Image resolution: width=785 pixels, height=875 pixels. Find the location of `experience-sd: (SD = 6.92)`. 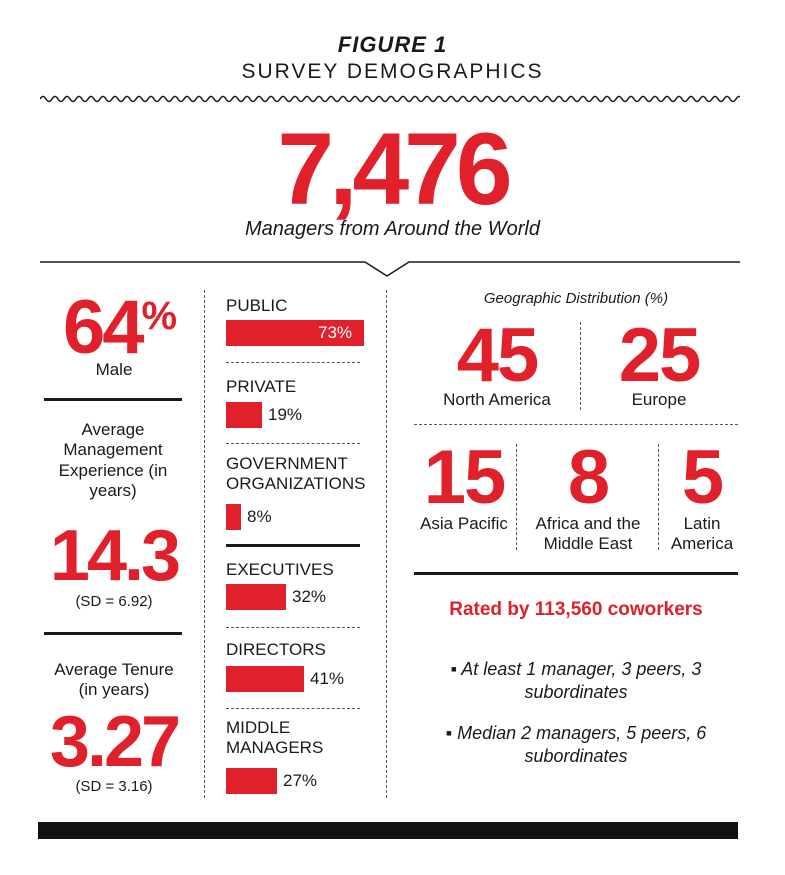

experience-sd: (SD = 6.92) is located at coordinates (114, 601).